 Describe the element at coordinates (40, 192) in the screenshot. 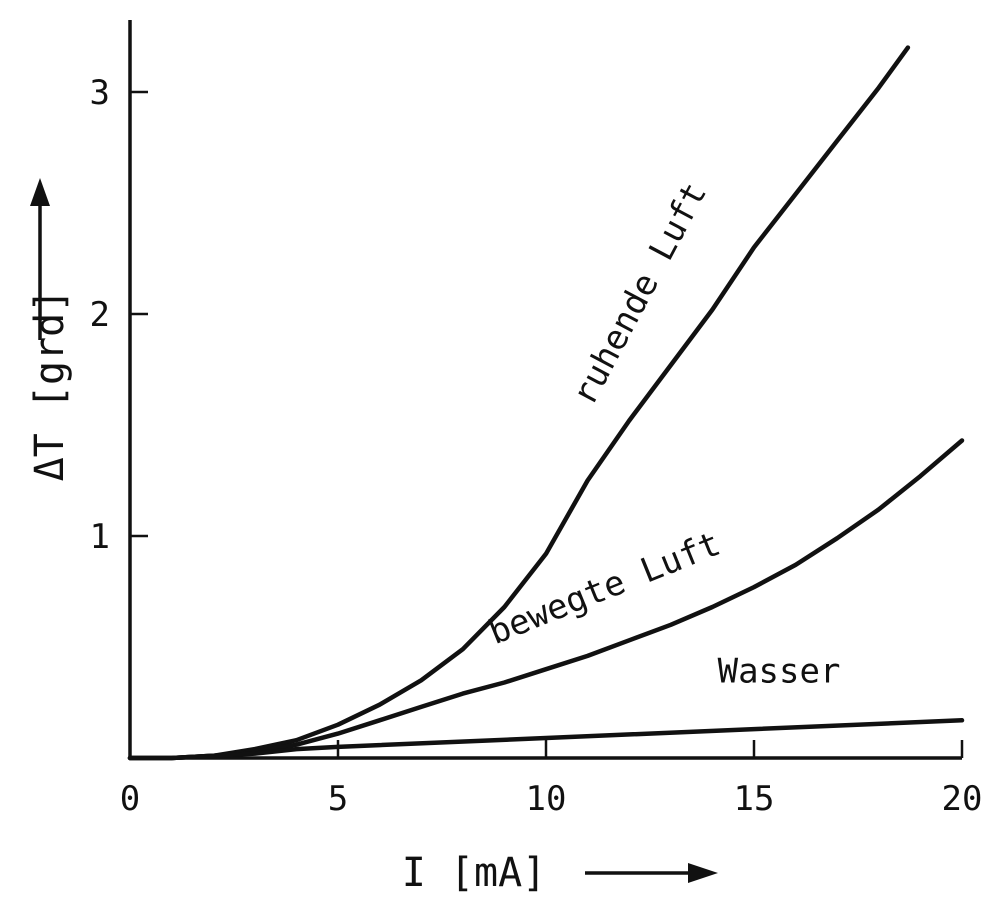

I see `y-axis-arrowhead` at that location.